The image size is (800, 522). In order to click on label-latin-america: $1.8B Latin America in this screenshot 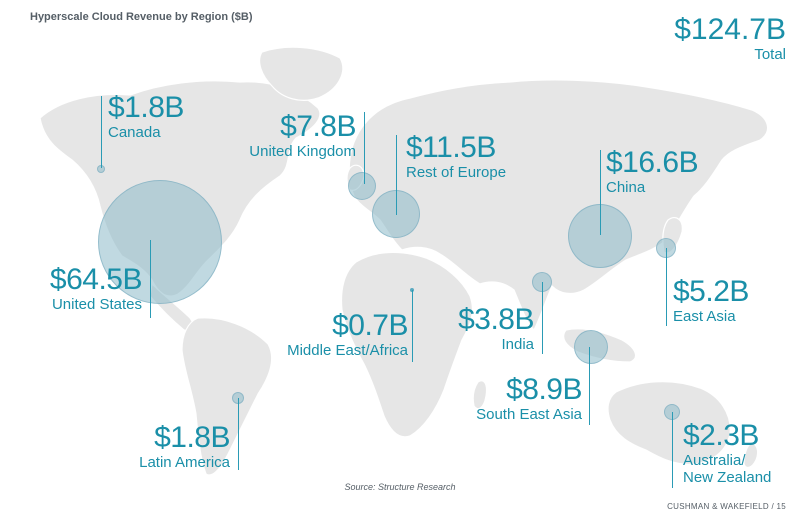, I will do `click(184, 446)`.